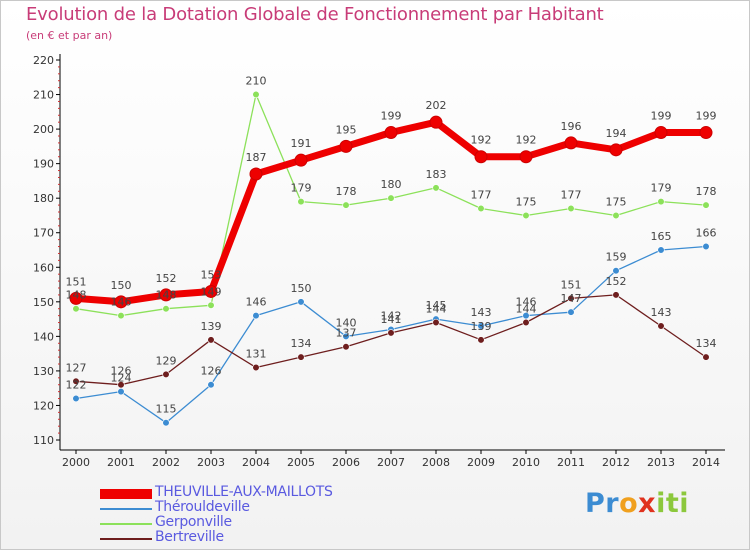 The height and width of the screenshot is (550, 750). Describe the element at coordinates (301, 288) in the screenshot. I see `data-label: 150` at that location.